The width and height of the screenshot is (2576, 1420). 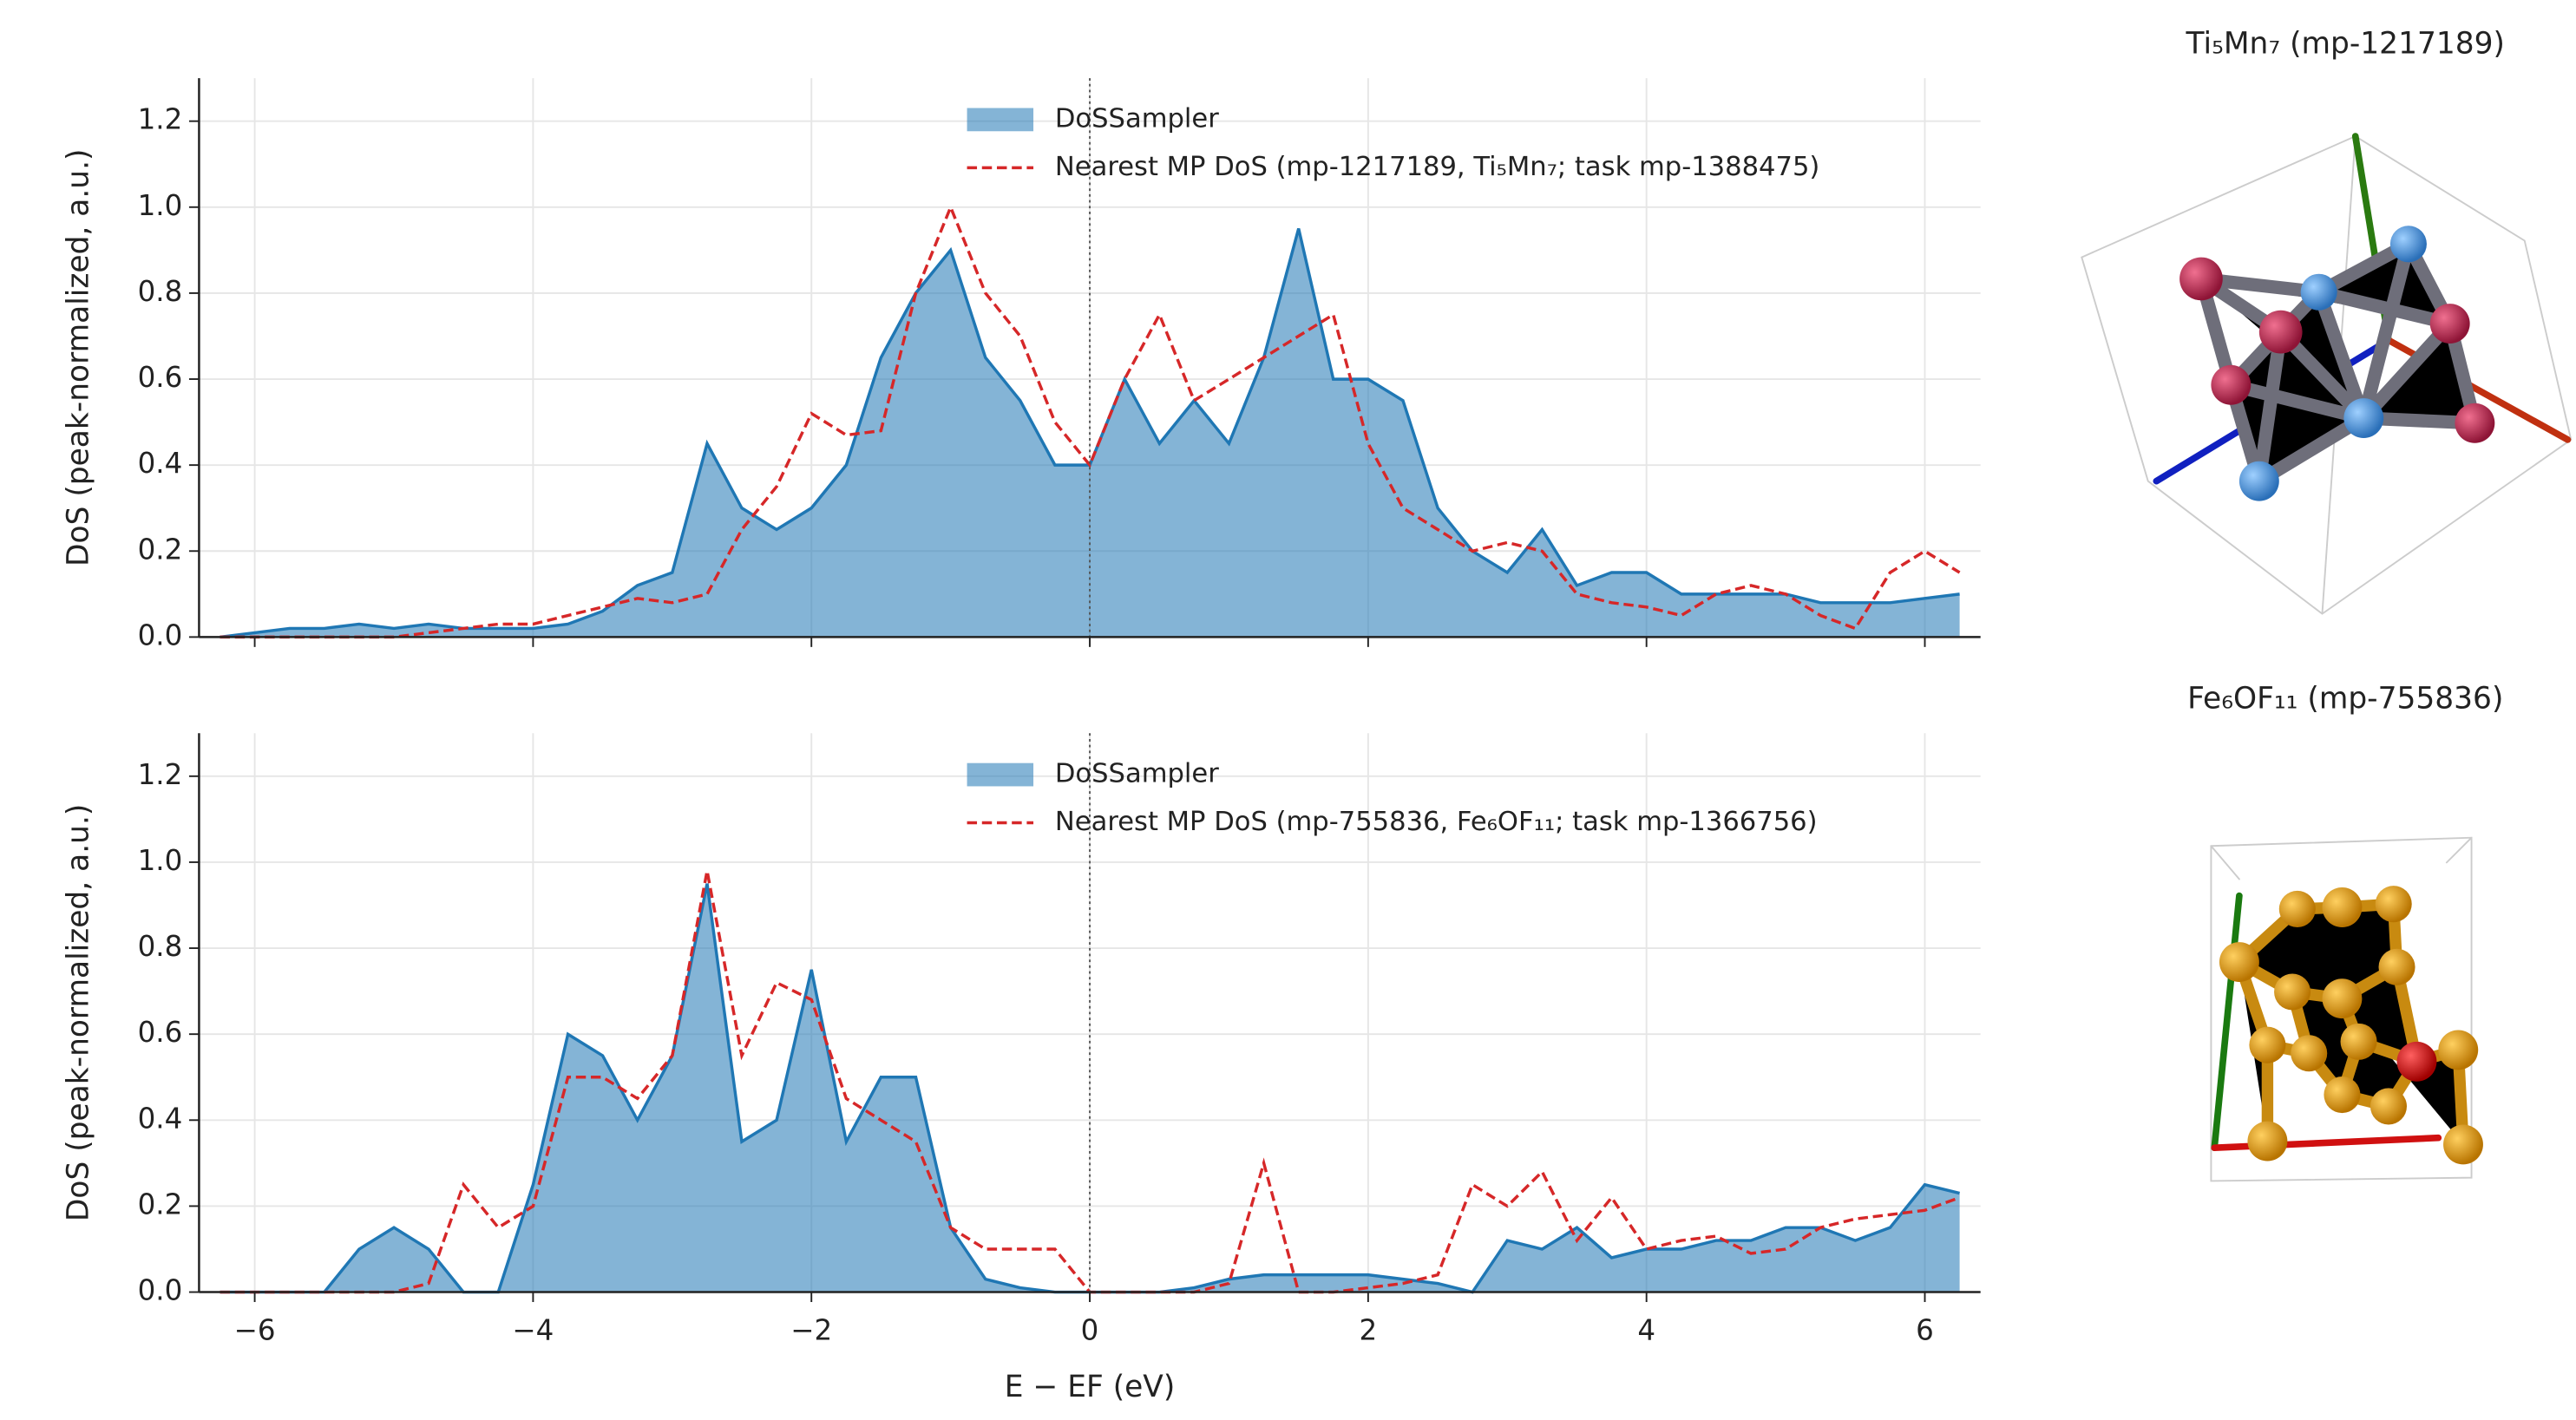 What do you see at coordinates (2345, 699) in the screenshot?
I see `structure-title: Fe₆OF₁₁ (mp-755836)` at bounding box center [2345, 699].